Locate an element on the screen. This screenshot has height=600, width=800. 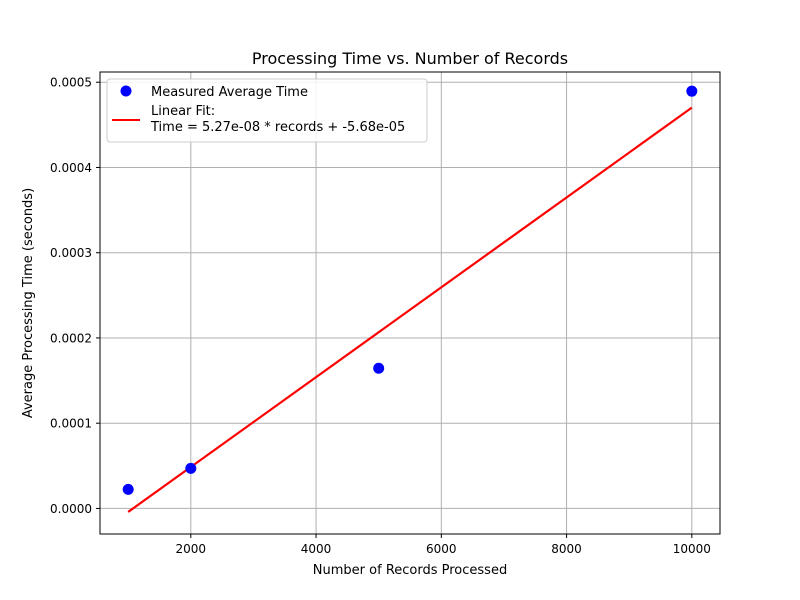
y-tick-label: 0.0004 is located at coordinates (71, 168).